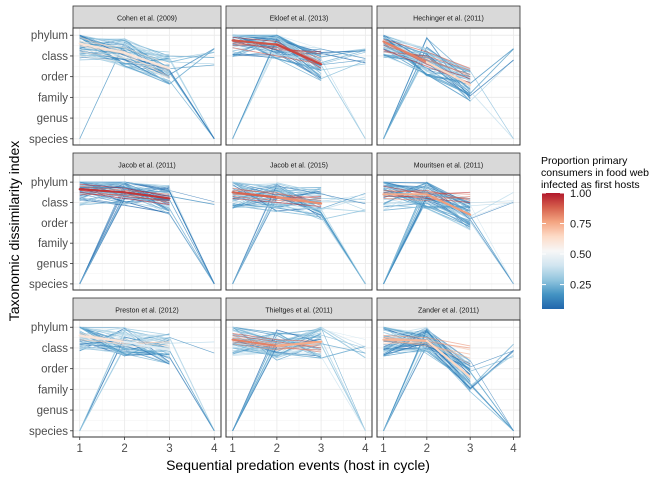 This screenshot has width=672, height=480. Describe the element at coordinates (449, 166) in the screenshot. I see `panel-title: Mouritsen et al. (2011)` at that location.